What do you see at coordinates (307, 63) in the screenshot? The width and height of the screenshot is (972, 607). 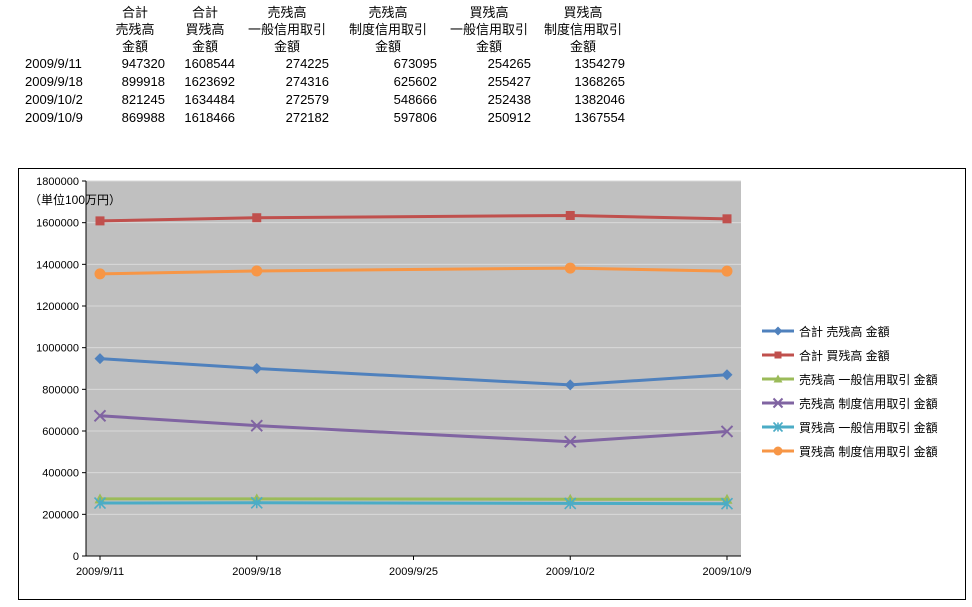 I see `cell-value: 274225` at bounding box center [307, 63].